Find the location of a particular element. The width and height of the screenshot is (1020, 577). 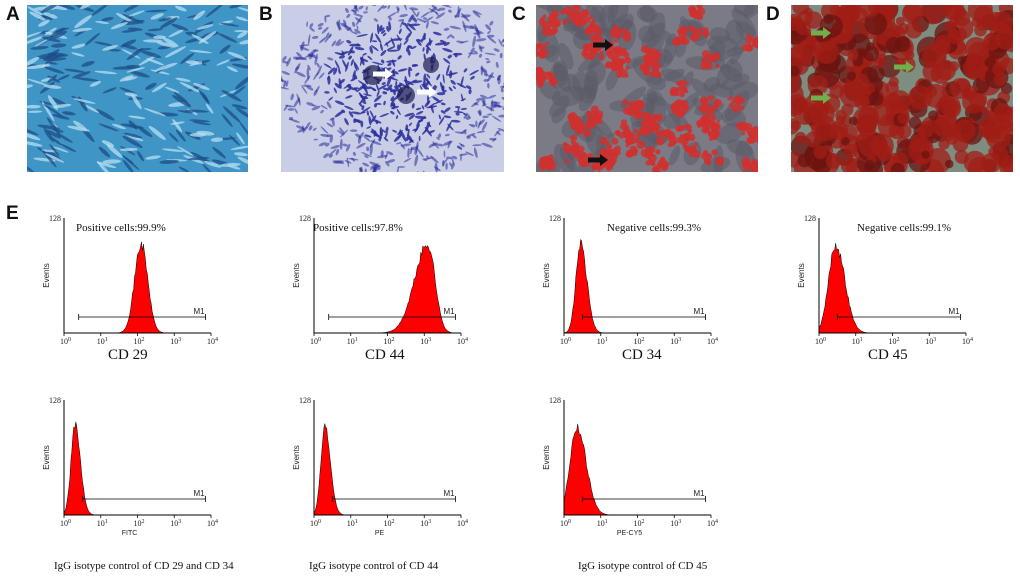

micrograph-a-image is located at coordinates (137, 88).